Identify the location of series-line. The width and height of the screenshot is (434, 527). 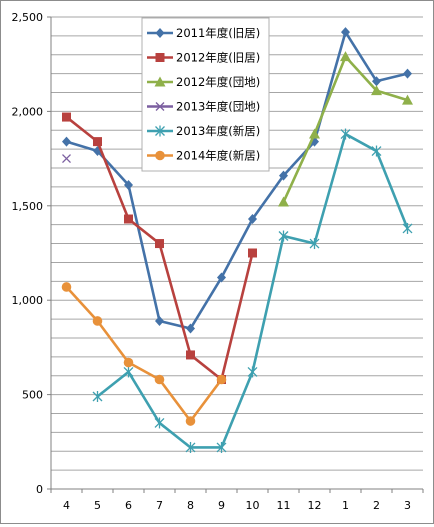
(144, 354).